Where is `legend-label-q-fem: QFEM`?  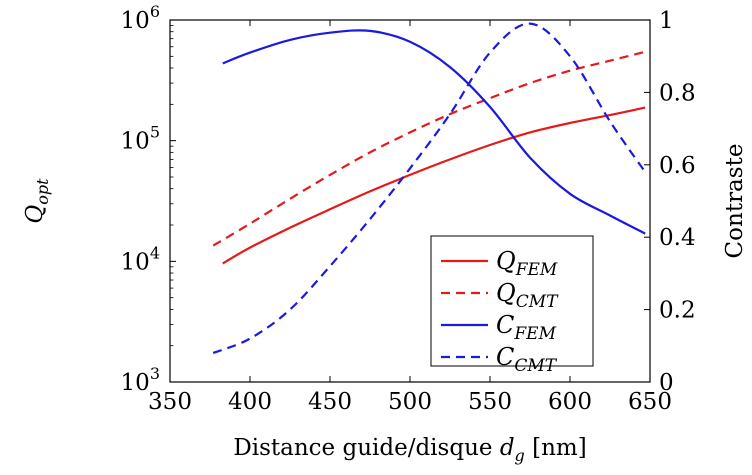 legend-label-q-fem: QFEM is located at coordinates (527, 263).